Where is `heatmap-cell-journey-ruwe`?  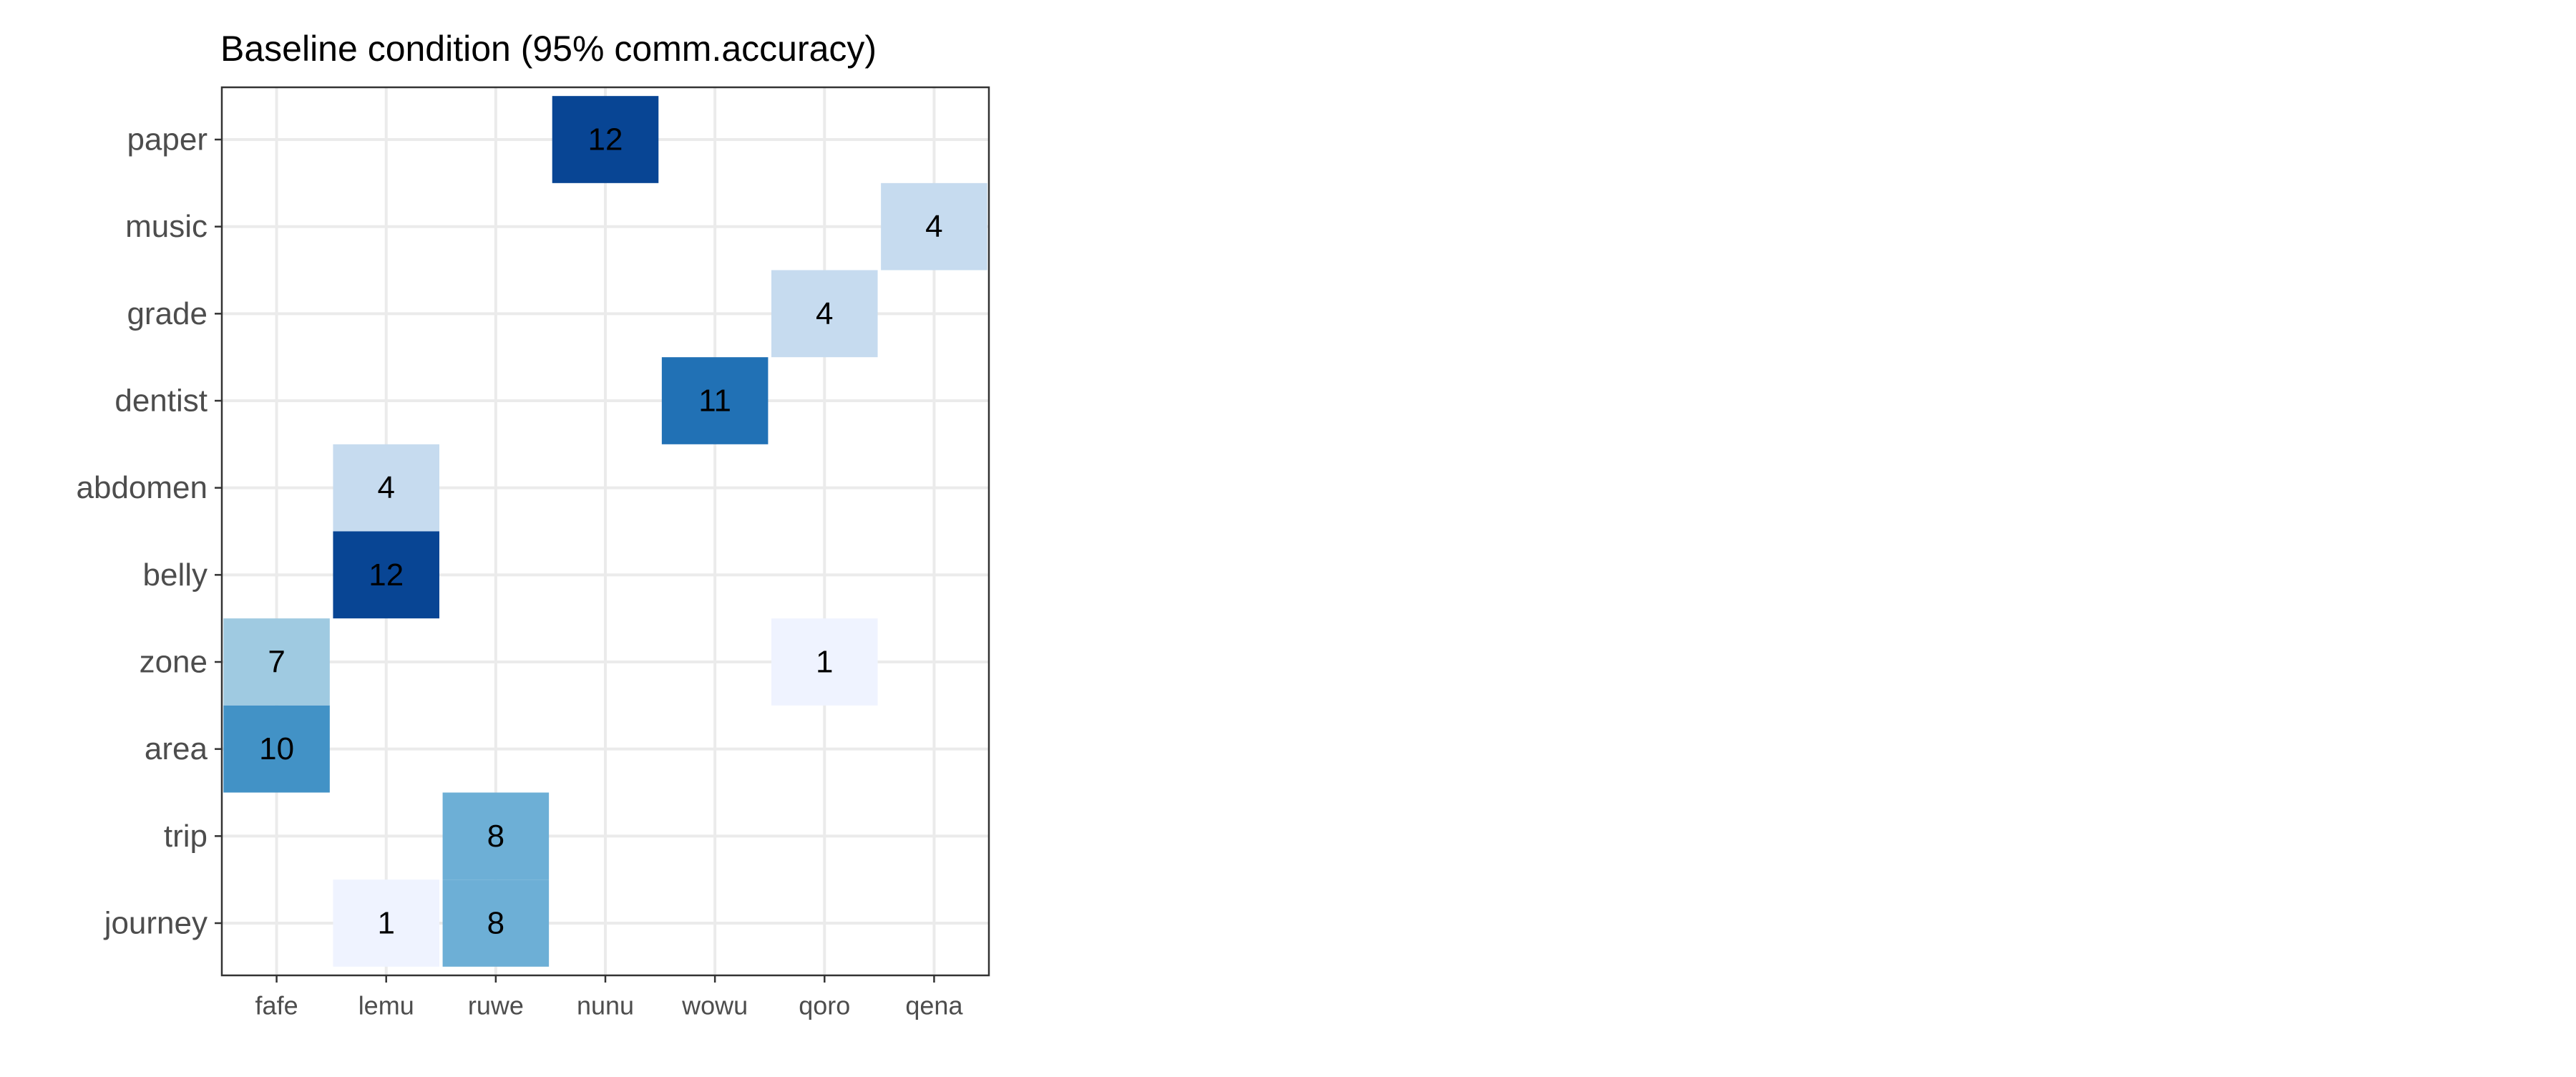
heatmap-cell-journey-ruwe is located at coordinates (496, 923).